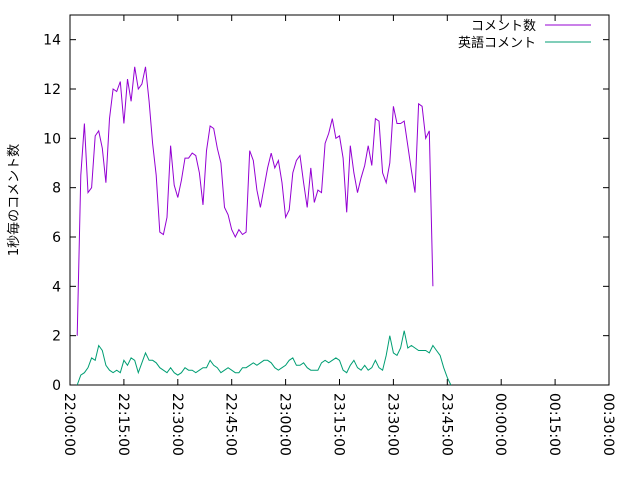 This screenshot has height=480, width=640. Describe the element at coordinates (14, 200) in the screenshot. I see `y-axis-label: 1秒毎のコメント数` at that location.